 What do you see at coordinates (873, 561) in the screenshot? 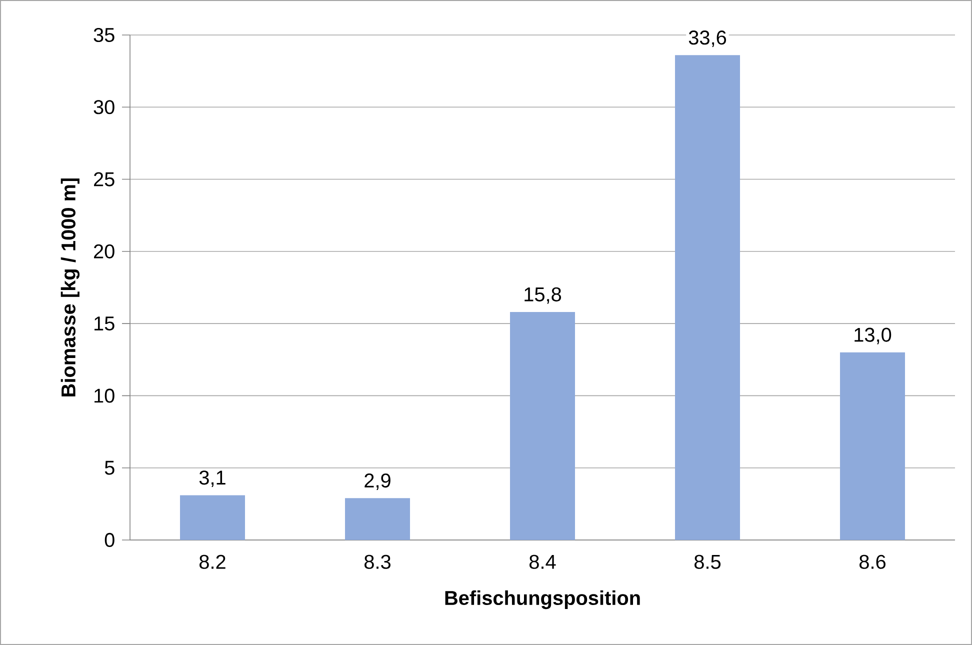
I see `x-tick-label: 8.6` at bounding box center [873, 561].